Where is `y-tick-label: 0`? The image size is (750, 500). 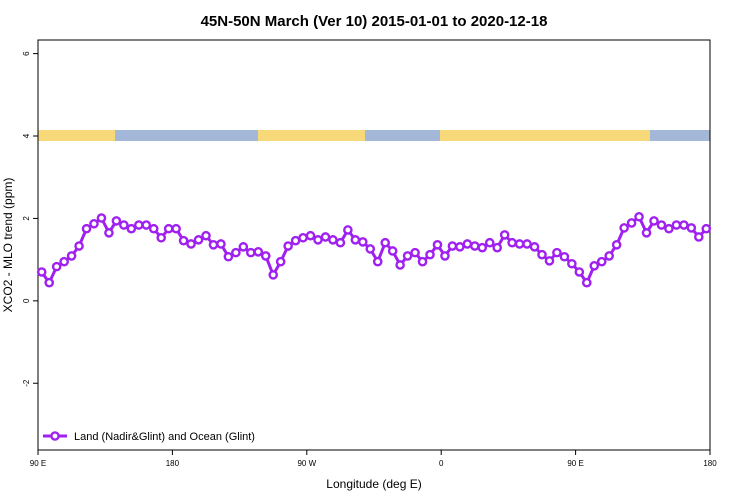
y-tick-label: 0 is located at coordinates (26, 300).